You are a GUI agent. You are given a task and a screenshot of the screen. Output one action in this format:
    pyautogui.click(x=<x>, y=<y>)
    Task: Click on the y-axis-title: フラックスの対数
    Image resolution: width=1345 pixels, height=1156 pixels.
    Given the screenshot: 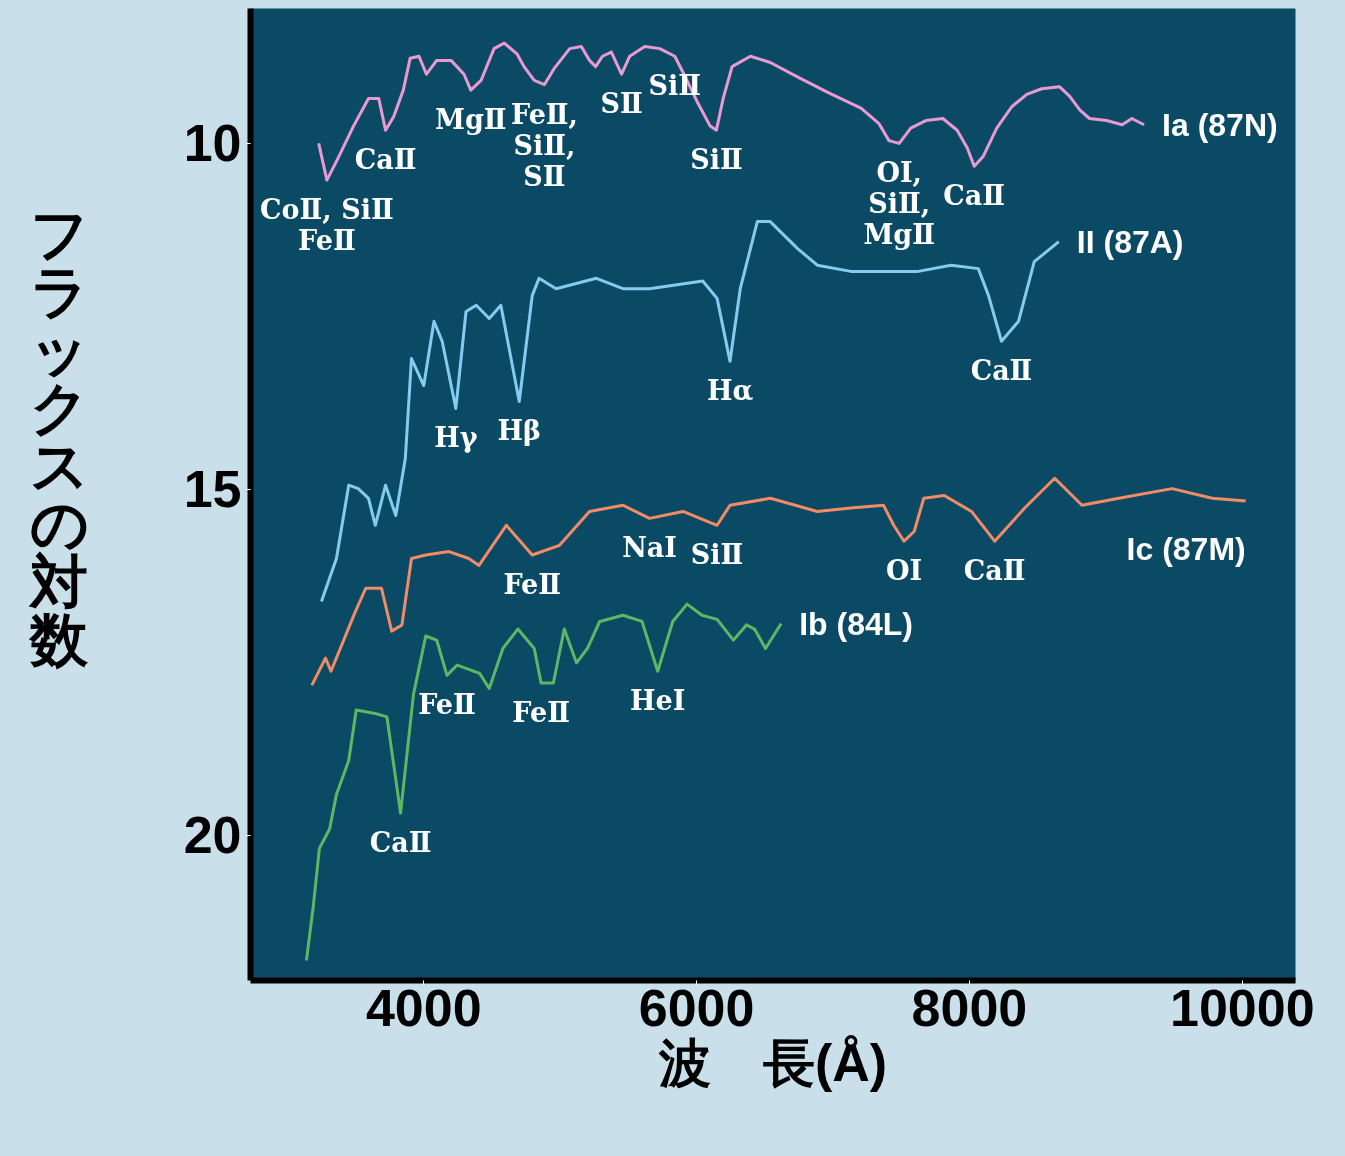 What is the action you would take?
    pyautogui.click(x=59, y=437)
    